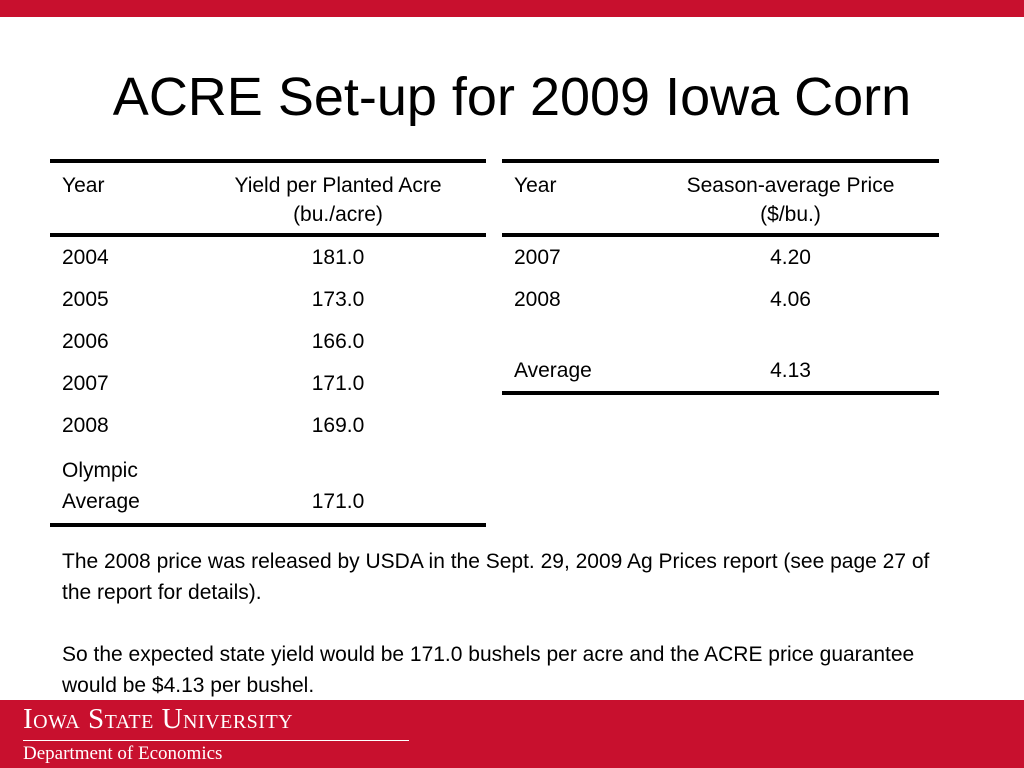 Image resolution: width=1024 pixels, height=768 pixels. I want to click on olympic-average-label-line2: Average, so click(101, 501).